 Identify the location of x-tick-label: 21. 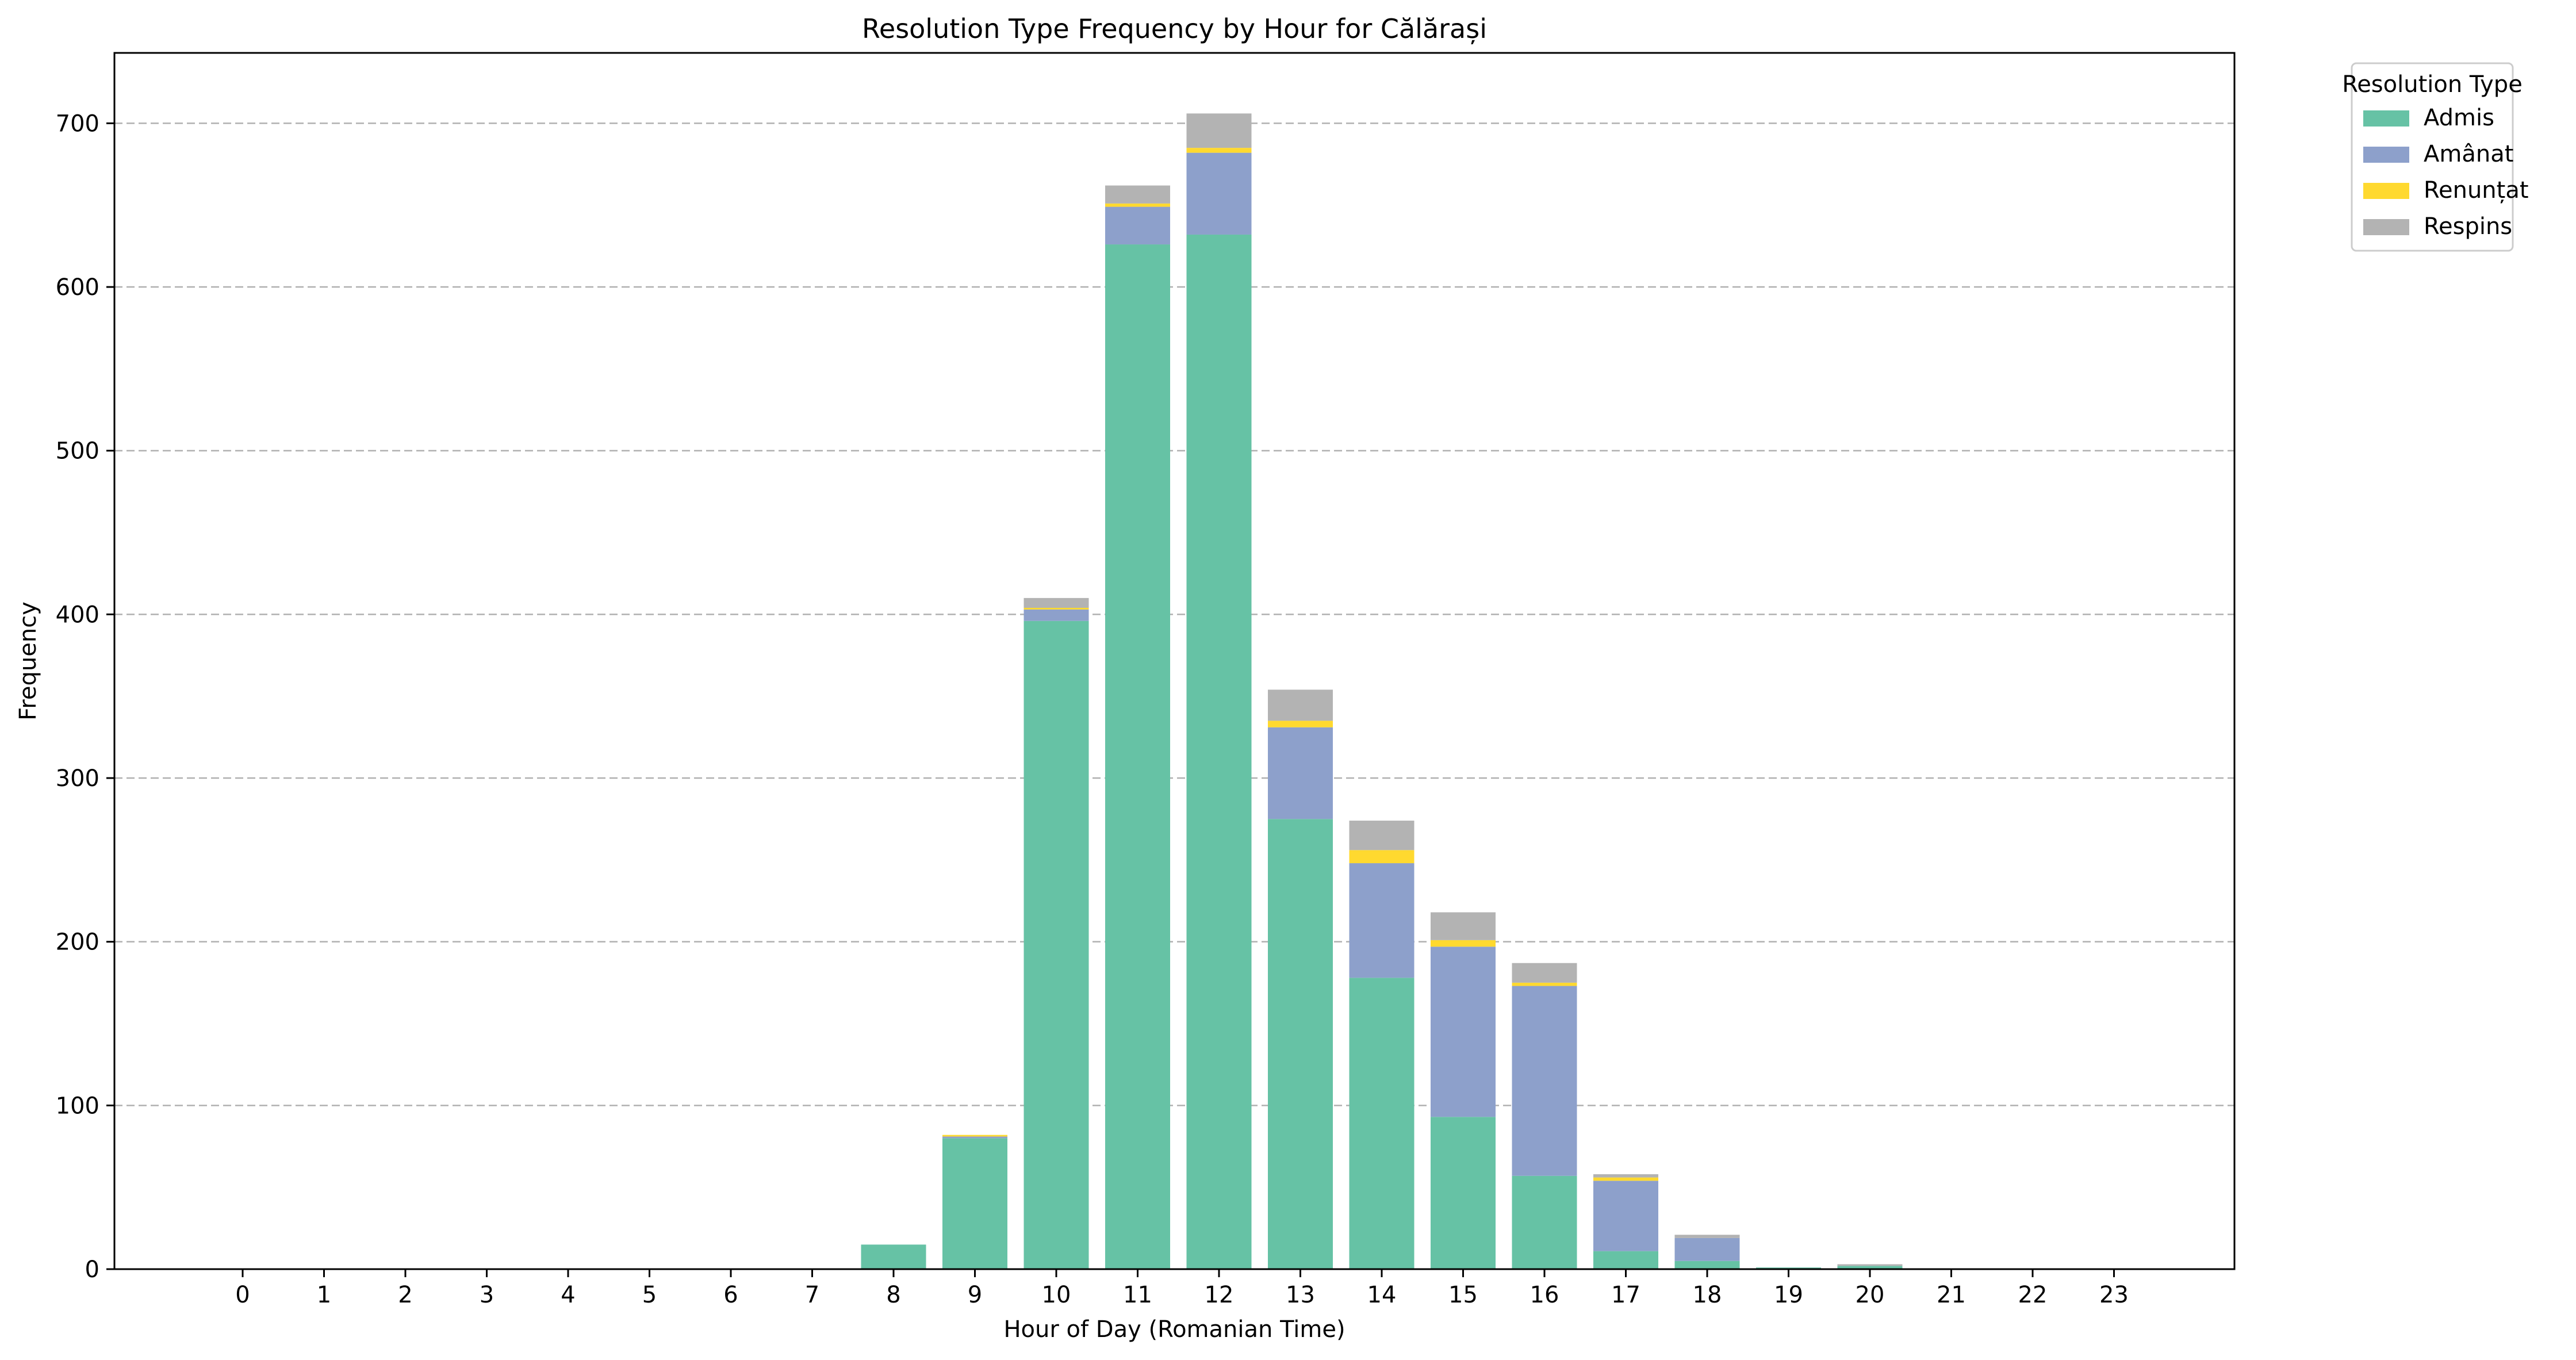
(1951, 1295).